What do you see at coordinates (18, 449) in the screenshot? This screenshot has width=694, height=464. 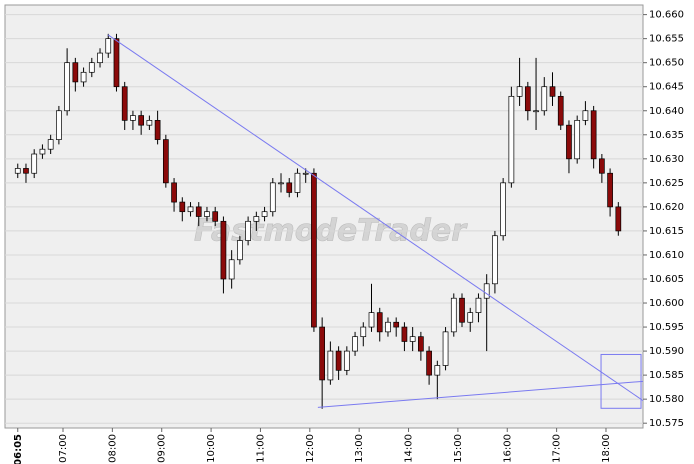 I see `x-tick-label: 06:05` at bounding box center [18, 449].